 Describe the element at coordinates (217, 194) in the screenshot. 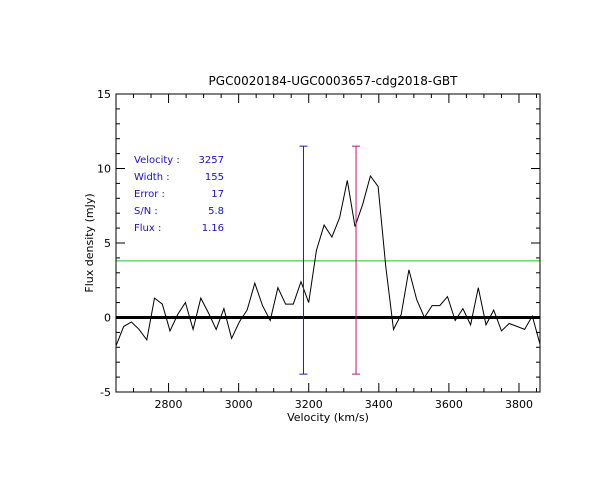

I see `annotation-value: 17` at that location.